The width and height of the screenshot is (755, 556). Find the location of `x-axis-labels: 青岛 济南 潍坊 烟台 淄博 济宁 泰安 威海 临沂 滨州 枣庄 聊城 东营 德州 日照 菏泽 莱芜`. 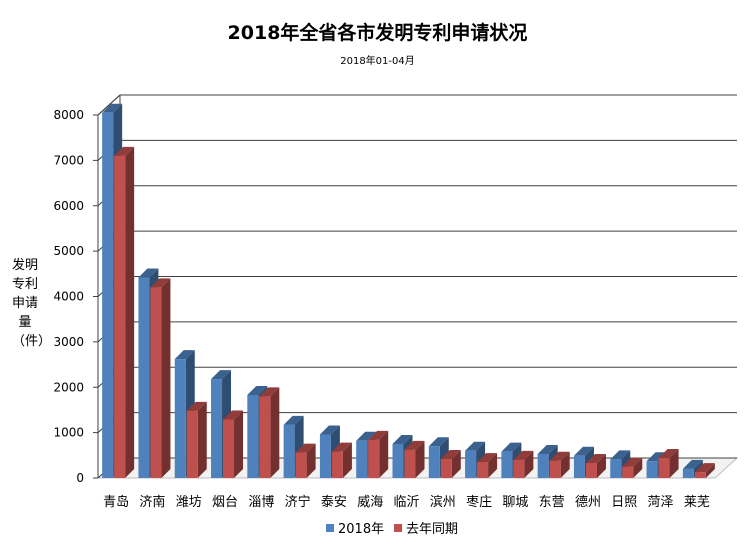

x-axis-labels: 青岛 济南 潍坊 烟台 淄博 济宁 泰安 威海 临沂 滨州 枣庄 聊城 东营 德州 日照 菏泽 莱芜 is located at coordinates (406, 502).